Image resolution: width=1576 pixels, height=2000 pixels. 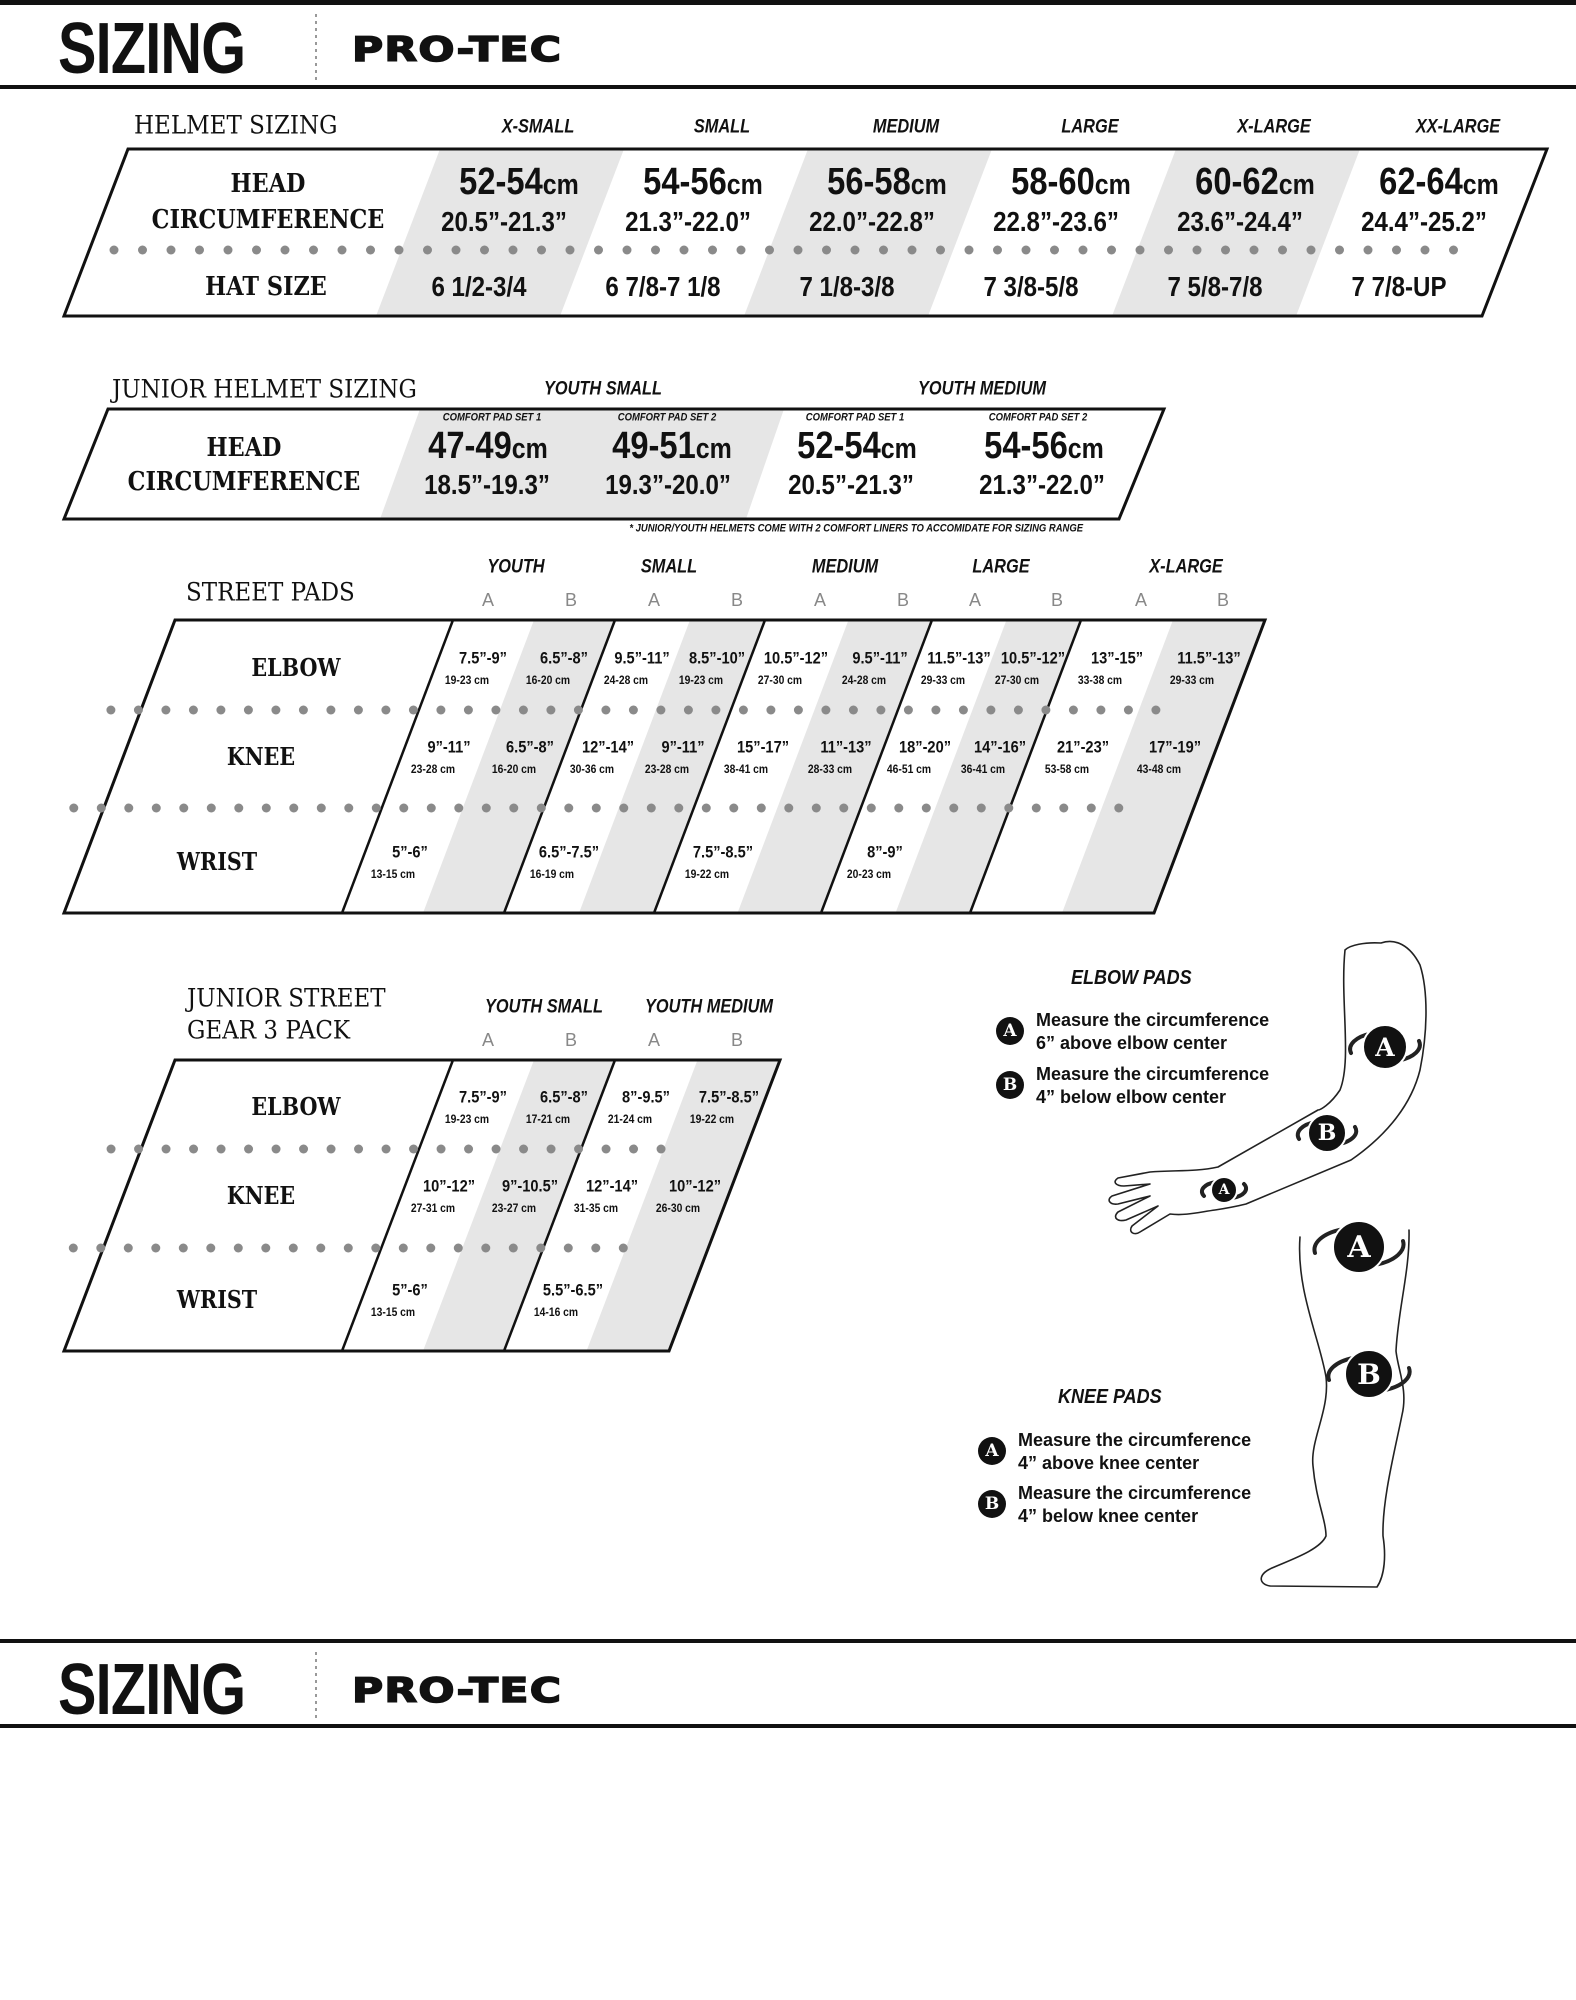 What do you see at coordinates (982, 389) in the screenshot?
I see `group-youth-medium: YOUTH MEDIUM` at bounding box center [982, 389].